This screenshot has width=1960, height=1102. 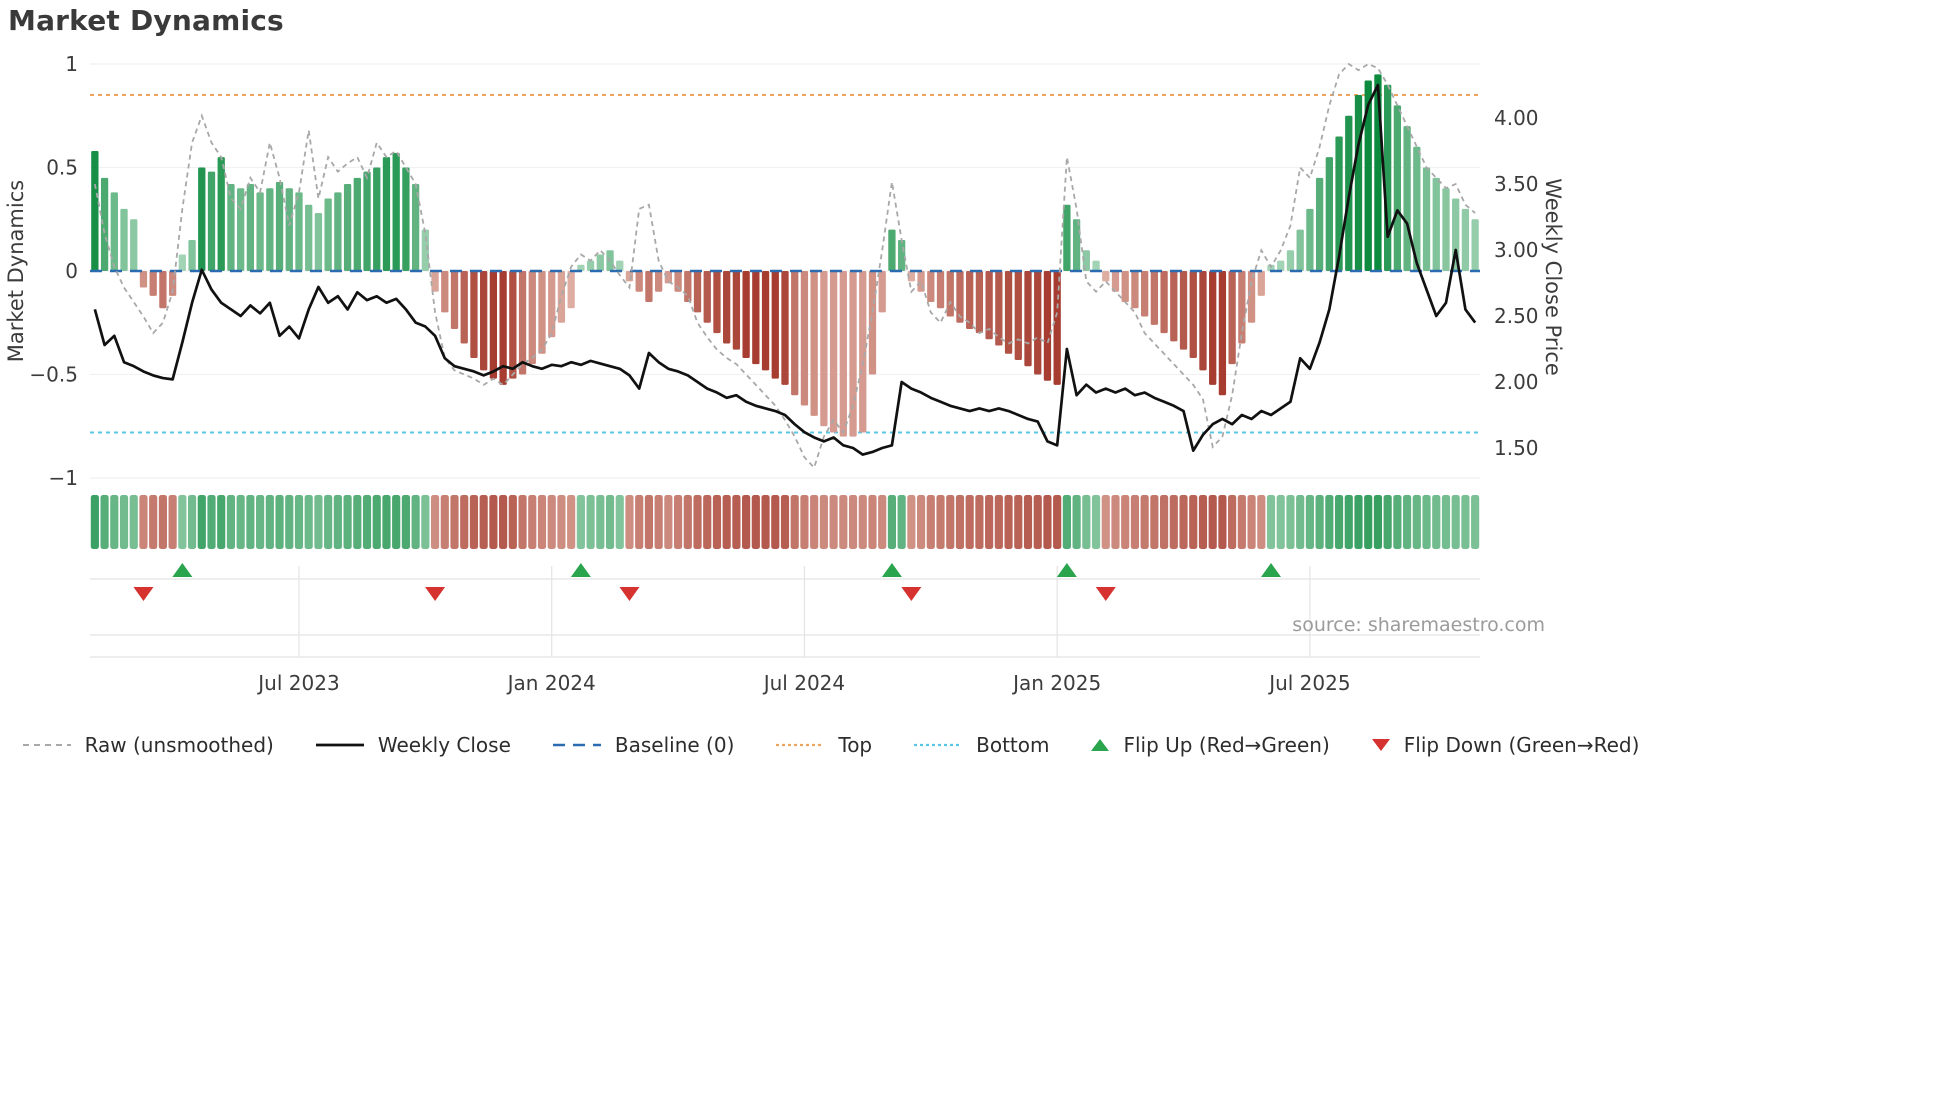 I want to click on x-axis-tick: Jul 2025, so click(x=1308, y=683).